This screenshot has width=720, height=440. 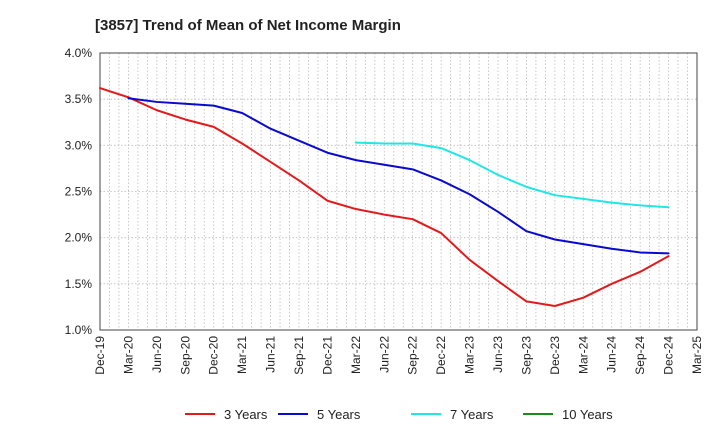 I want to click on y-tick-label: 2.5%, so click(x=79, y=192).